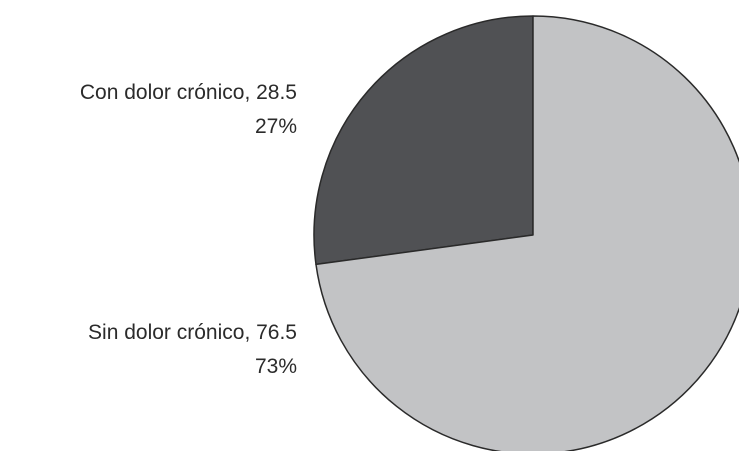 This screenshot has height=451, width=739. Describe the element at coordinates (192, 332) in the screenshot. I see `label-sin-dolor-cronico: Sin dolor crónico, 76.5` at that location.